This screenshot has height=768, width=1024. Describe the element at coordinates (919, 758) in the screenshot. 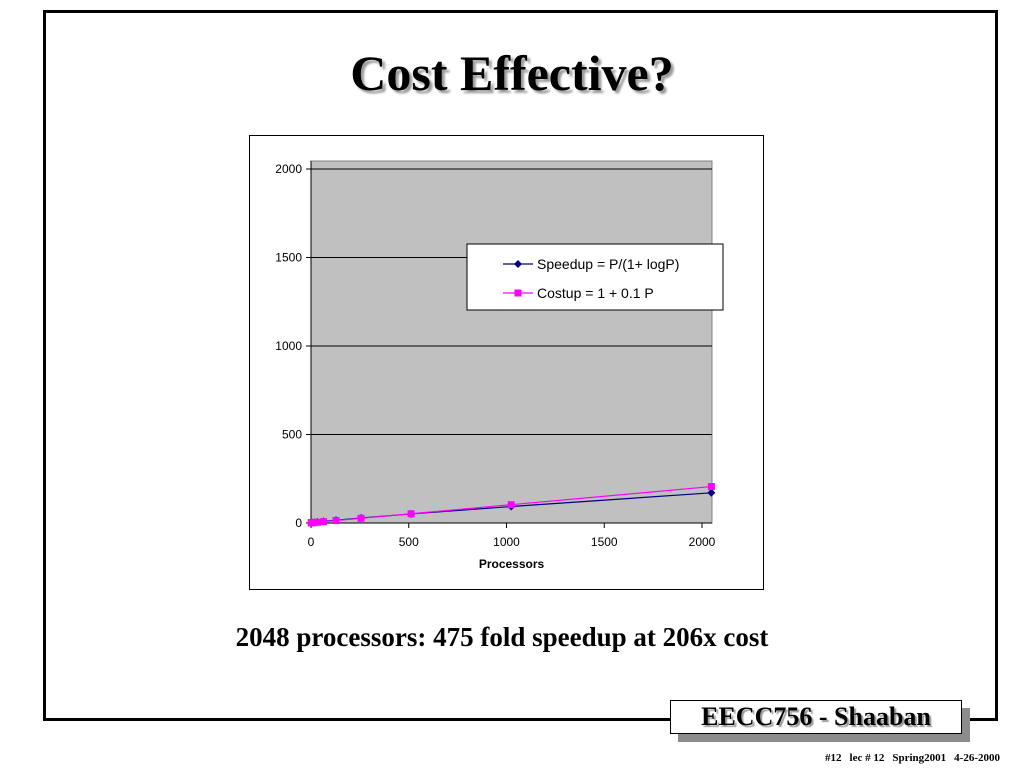

I see `footer-term: Spring2001` at that location.